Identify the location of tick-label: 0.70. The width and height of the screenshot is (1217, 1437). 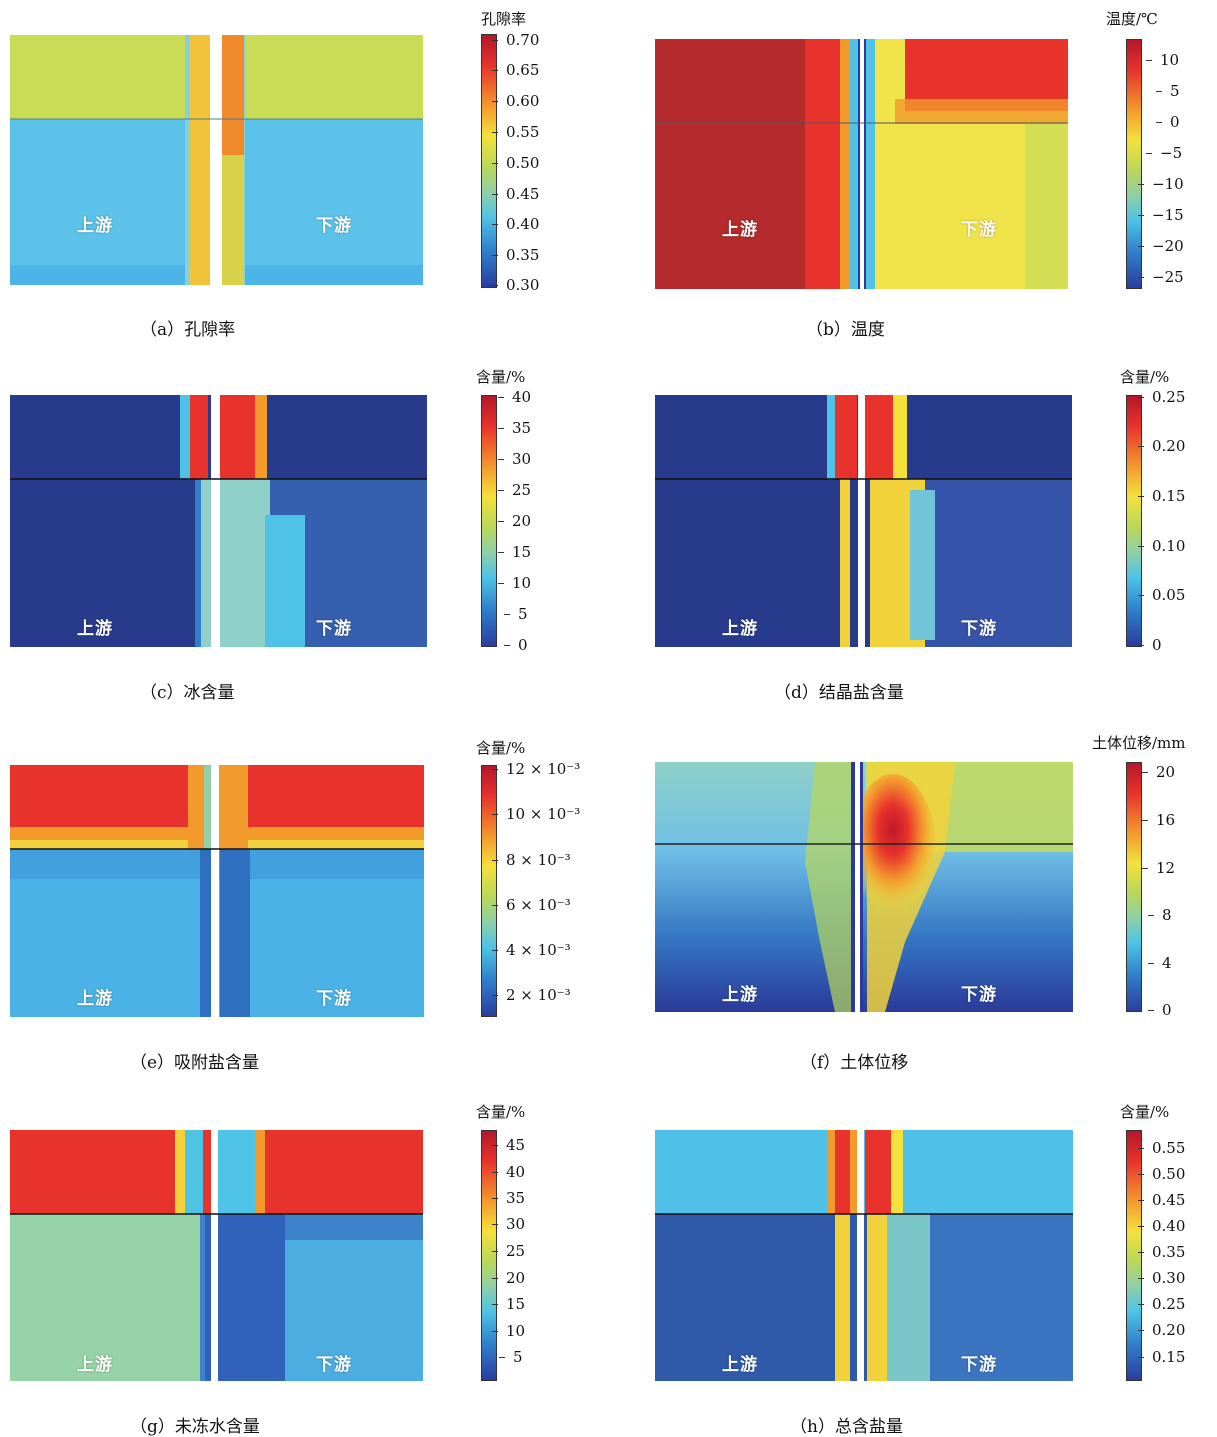
(515, 40).